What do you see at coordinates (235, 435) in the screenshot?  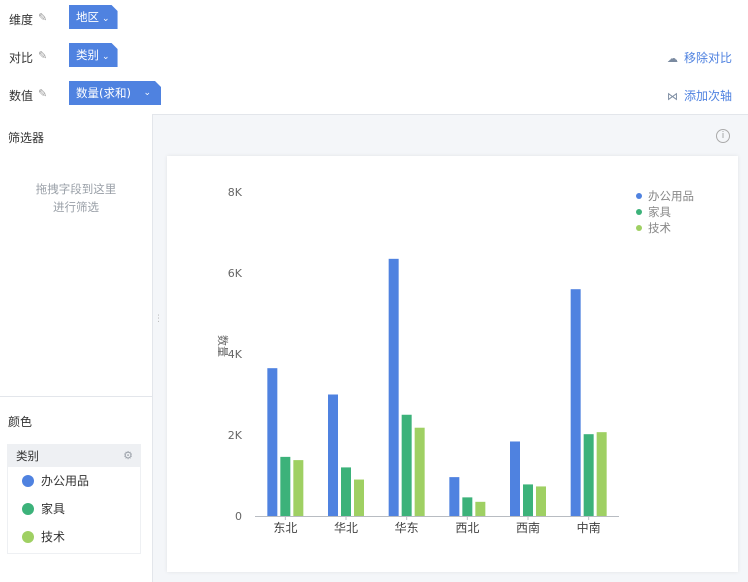 I see `y-tick-label: 2K` at bounding box center [235, 435].